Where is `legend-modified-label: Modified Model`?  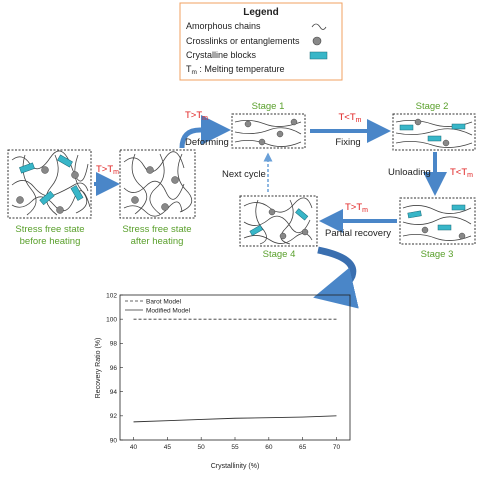
legend-modified-label: Modified Model is located at coordinates (168, 311).